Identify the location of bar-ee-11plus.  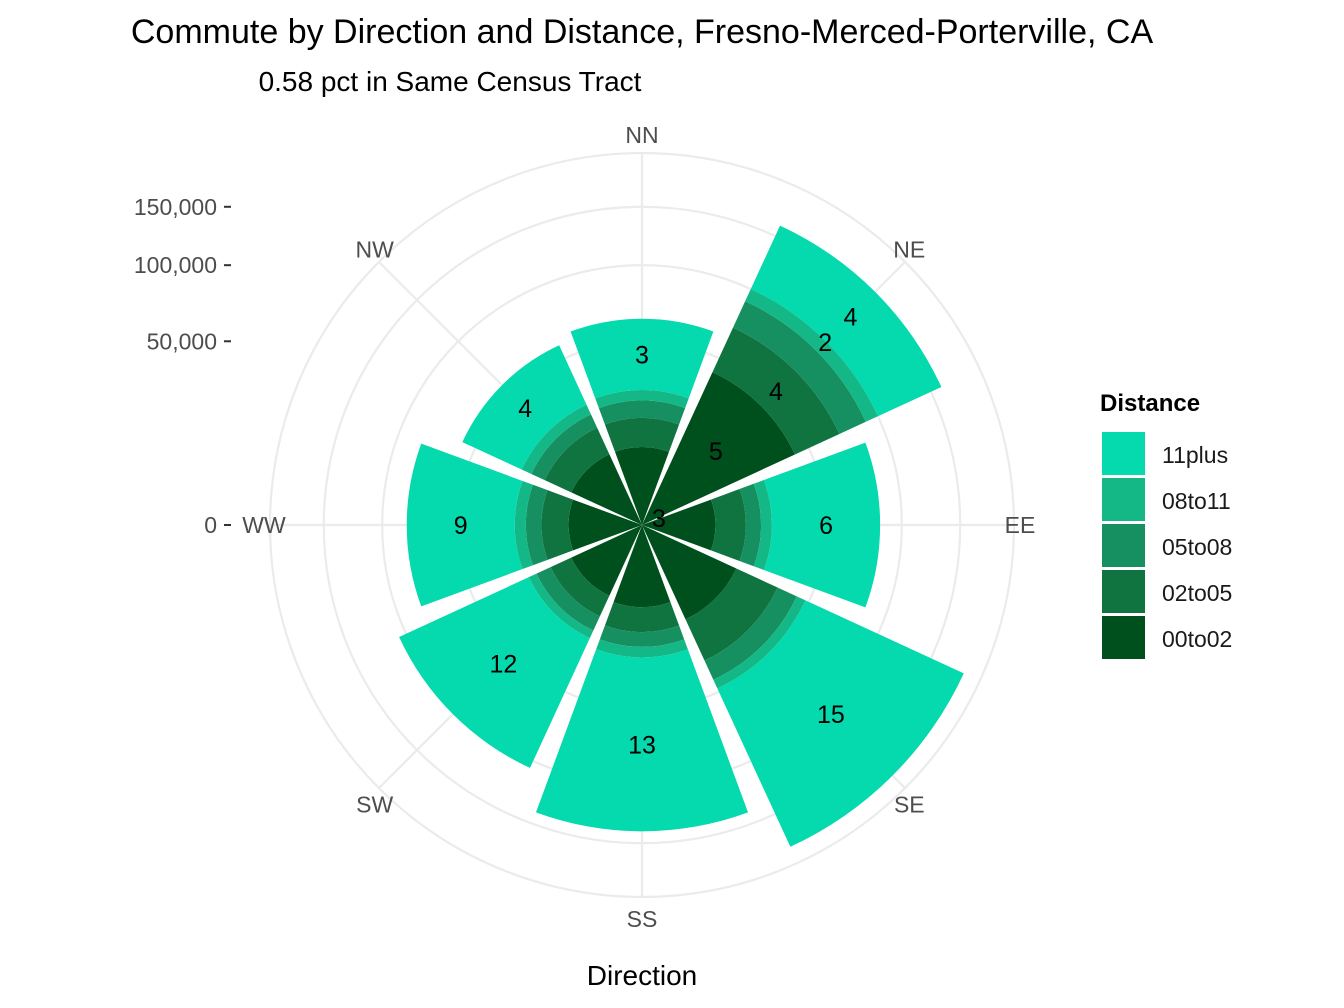
(822, 525).